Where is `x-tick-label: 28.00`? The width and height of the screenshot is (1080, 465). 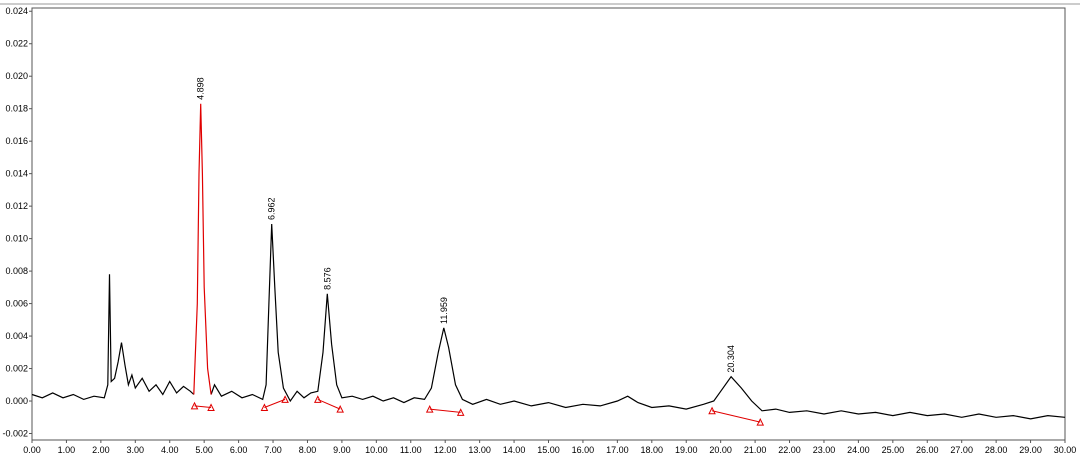 x-tick-label: 28.00 is located at coordinates (996, 450).